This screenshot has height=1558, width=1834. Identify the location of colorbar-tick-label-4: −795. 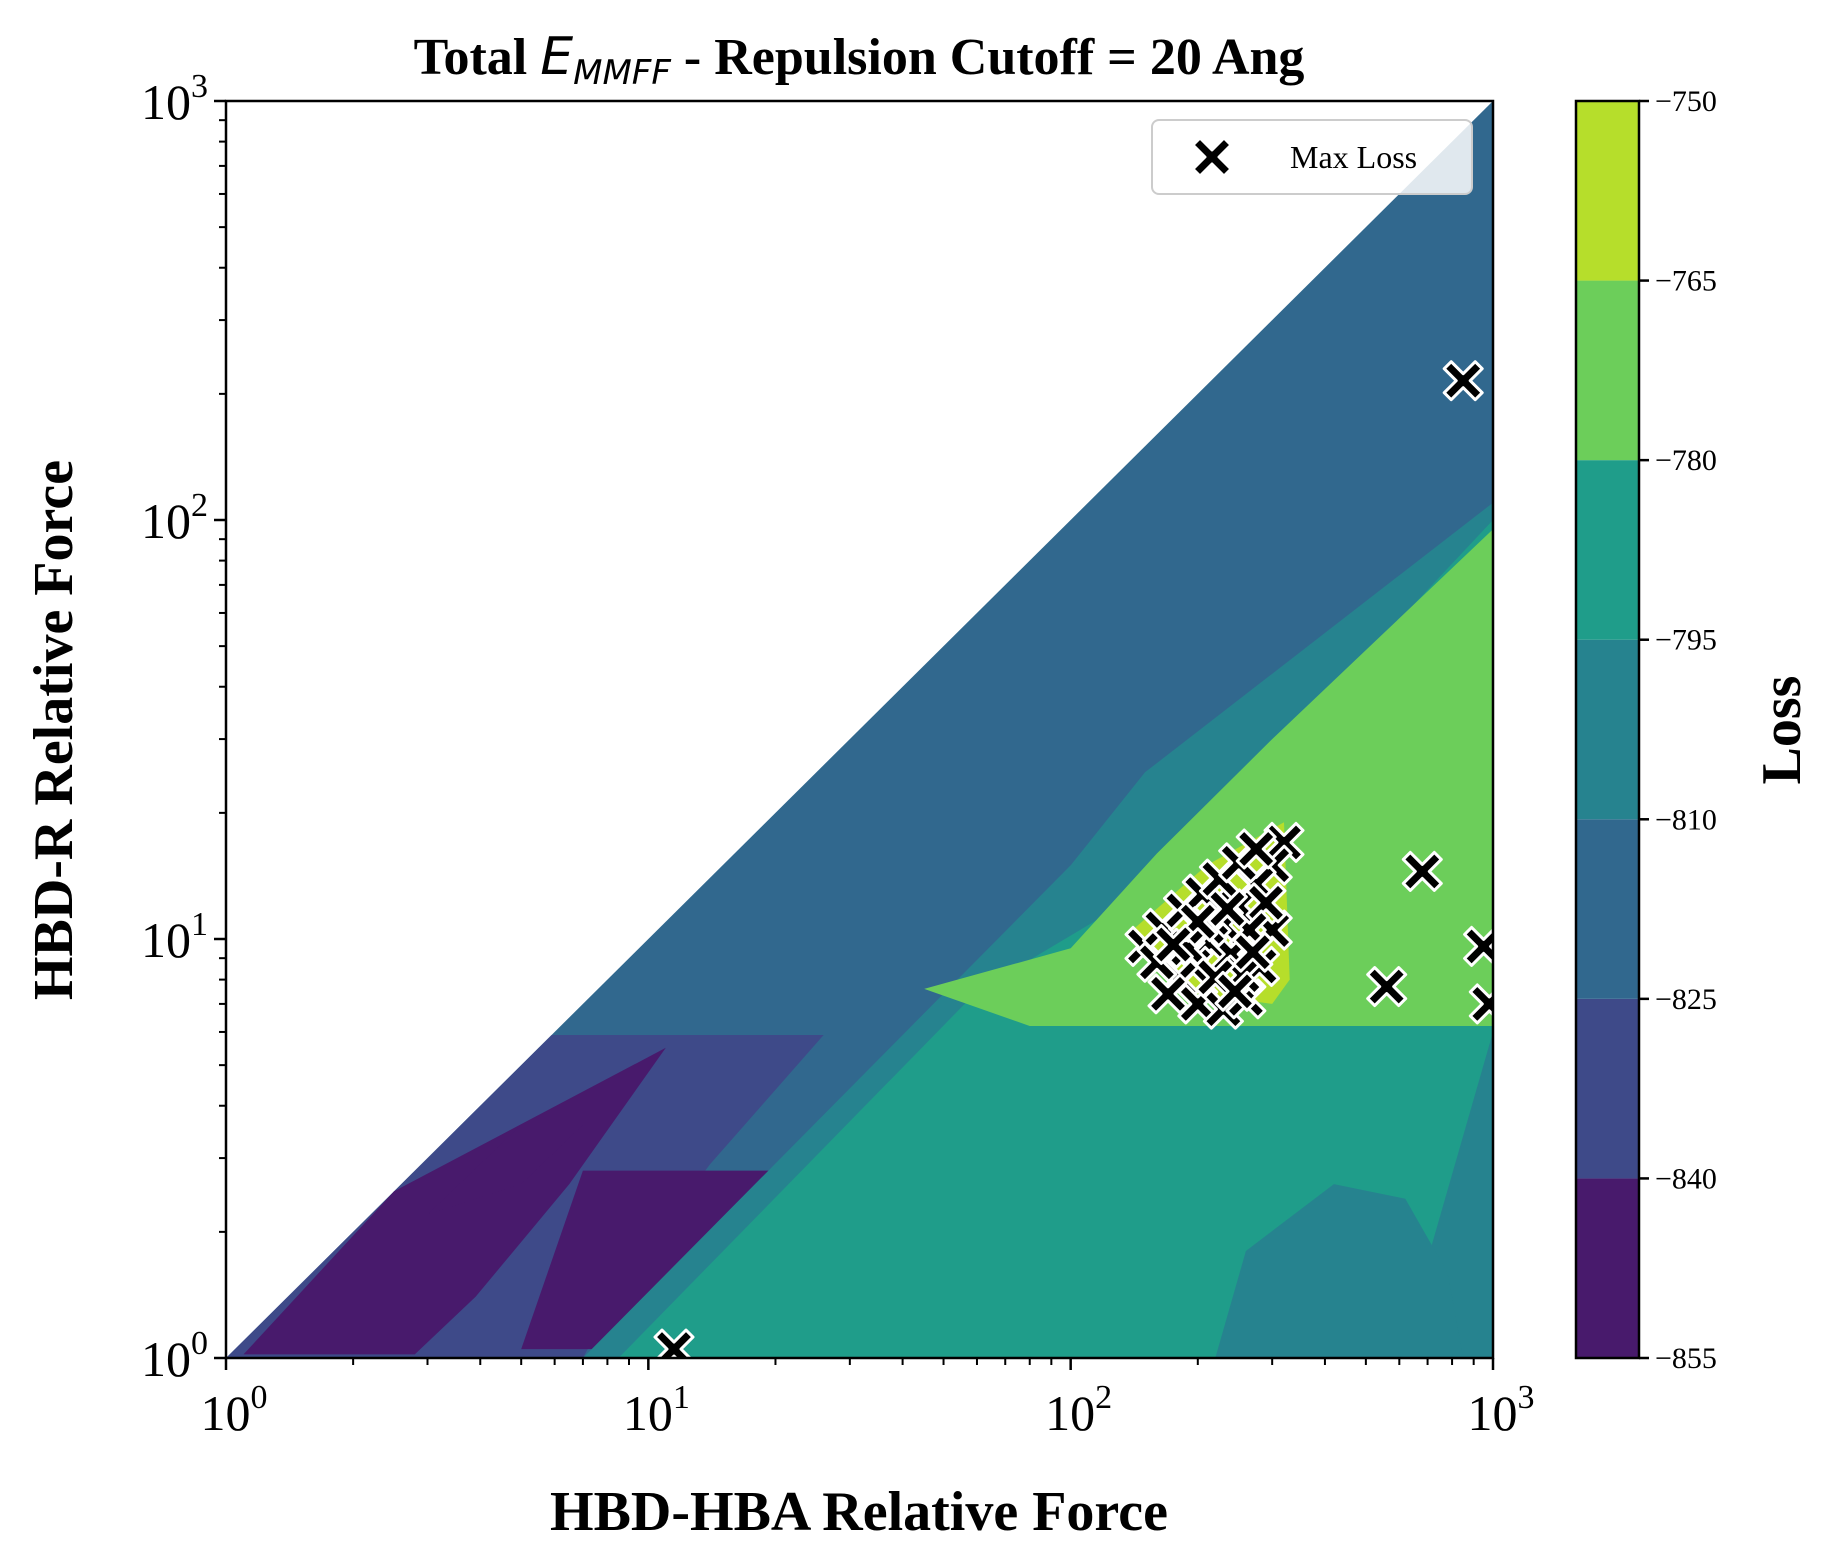
(1686, 640).